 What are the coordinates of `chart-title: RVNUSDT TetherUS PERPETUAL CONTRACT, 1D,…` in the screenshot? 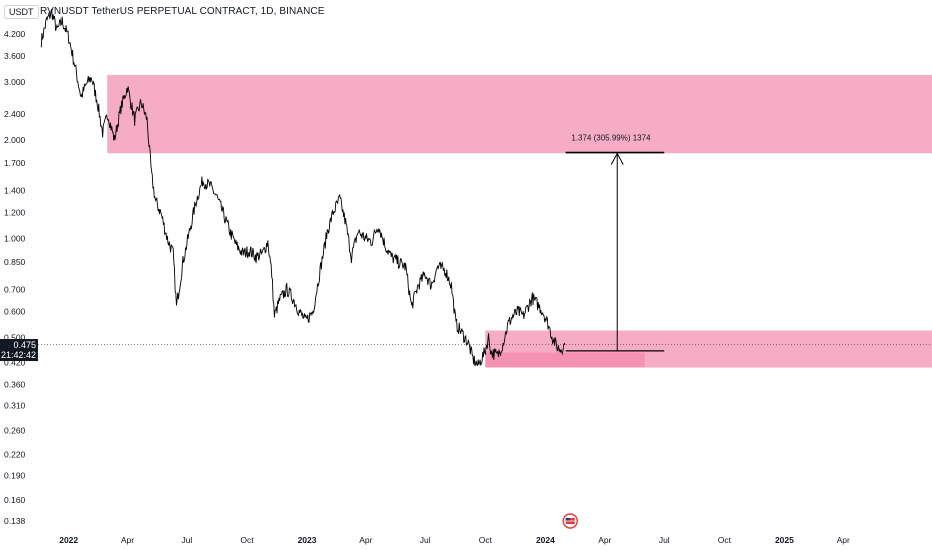 It's located at (182, 11).